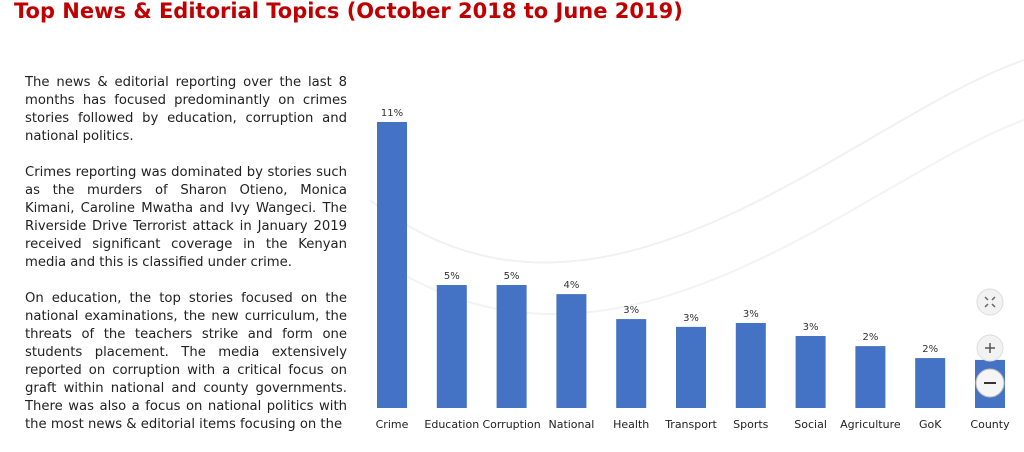  I want to click on plus-icon, so click(990, 348).